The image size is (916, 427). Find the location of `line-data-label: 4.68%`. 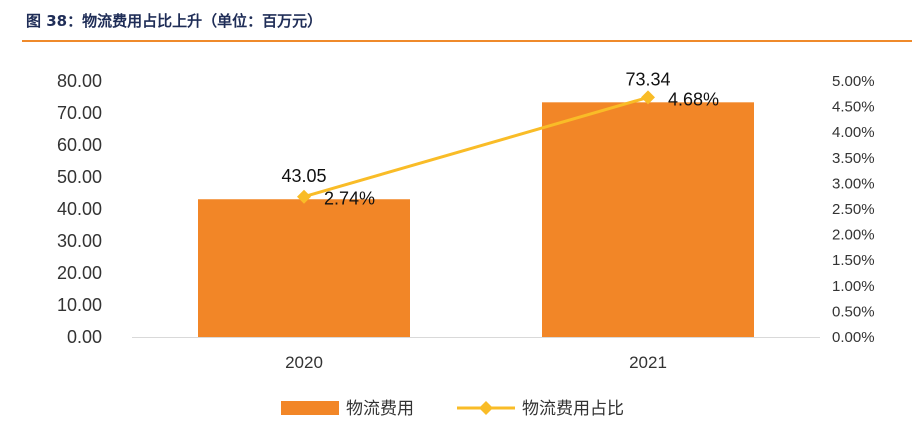

line-data-label: 4.68% is located at coordinates (693, 99).